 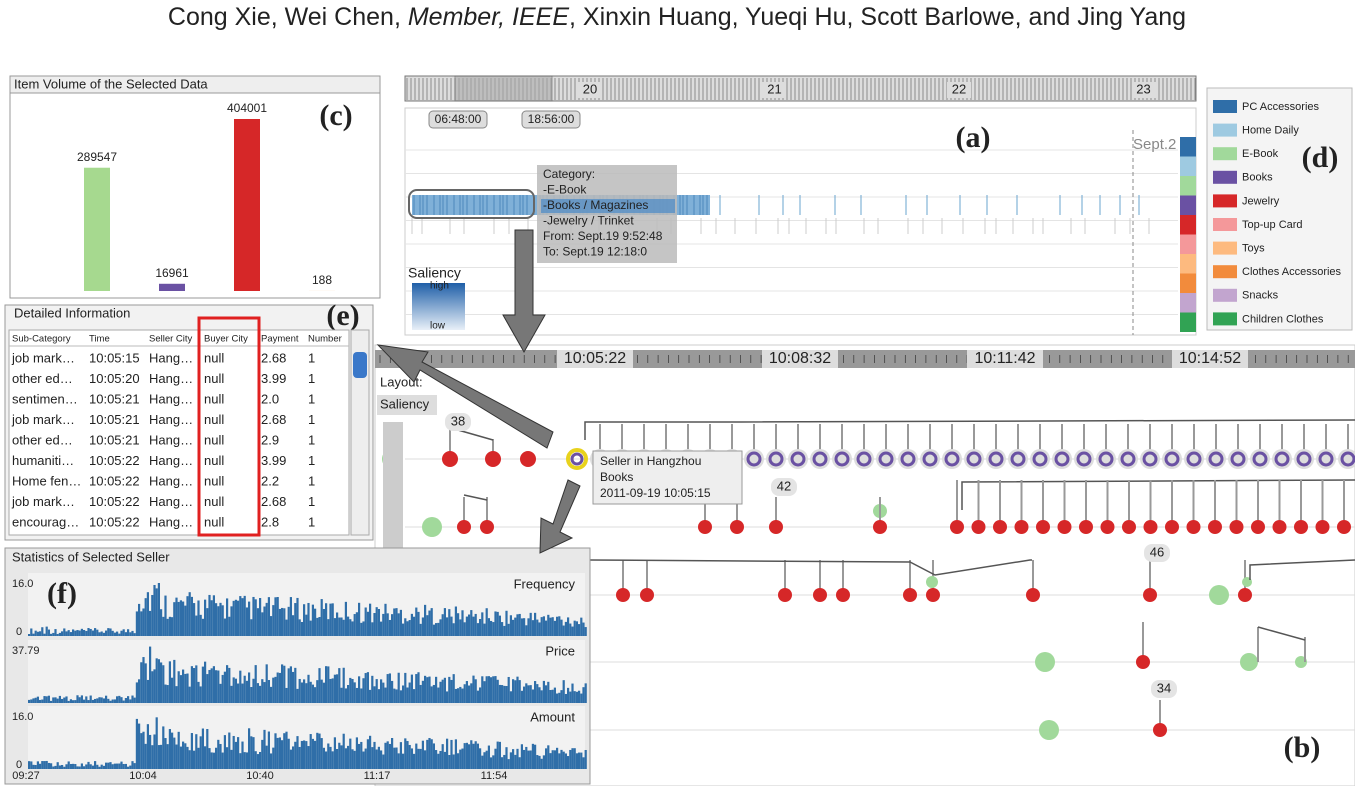 What do you see at coordinates (407, 405) in the screenshot?
I see `saliency-button` at bounding box center [407, 405].